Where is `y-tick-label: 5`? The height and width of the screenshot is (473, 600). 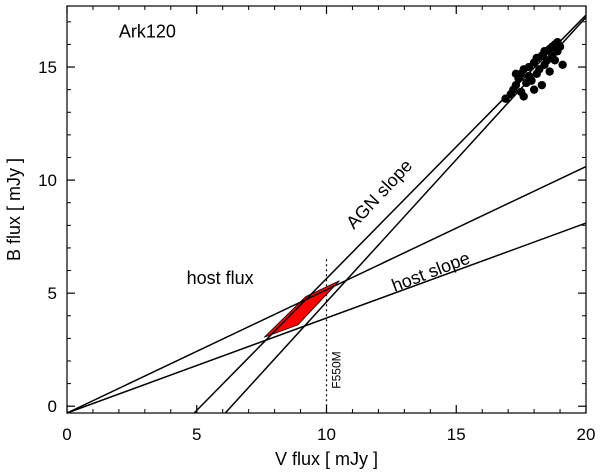 y-tick-label: 5 is located at coordinates (52, 293).